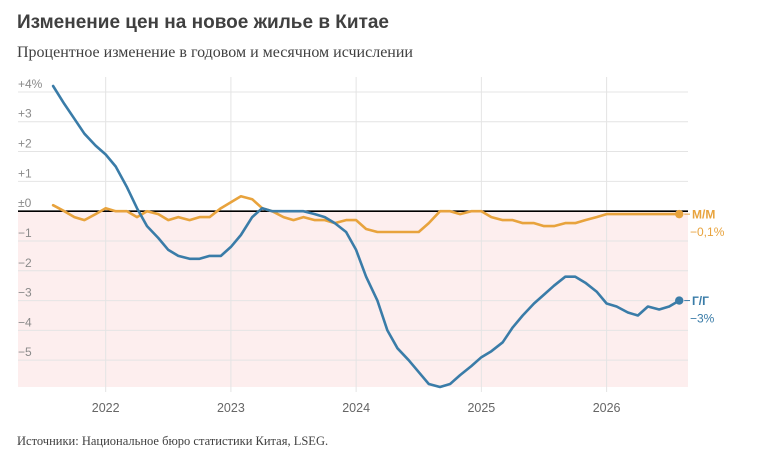  I want to click on y-tick-label: −4, so click(25, 322).